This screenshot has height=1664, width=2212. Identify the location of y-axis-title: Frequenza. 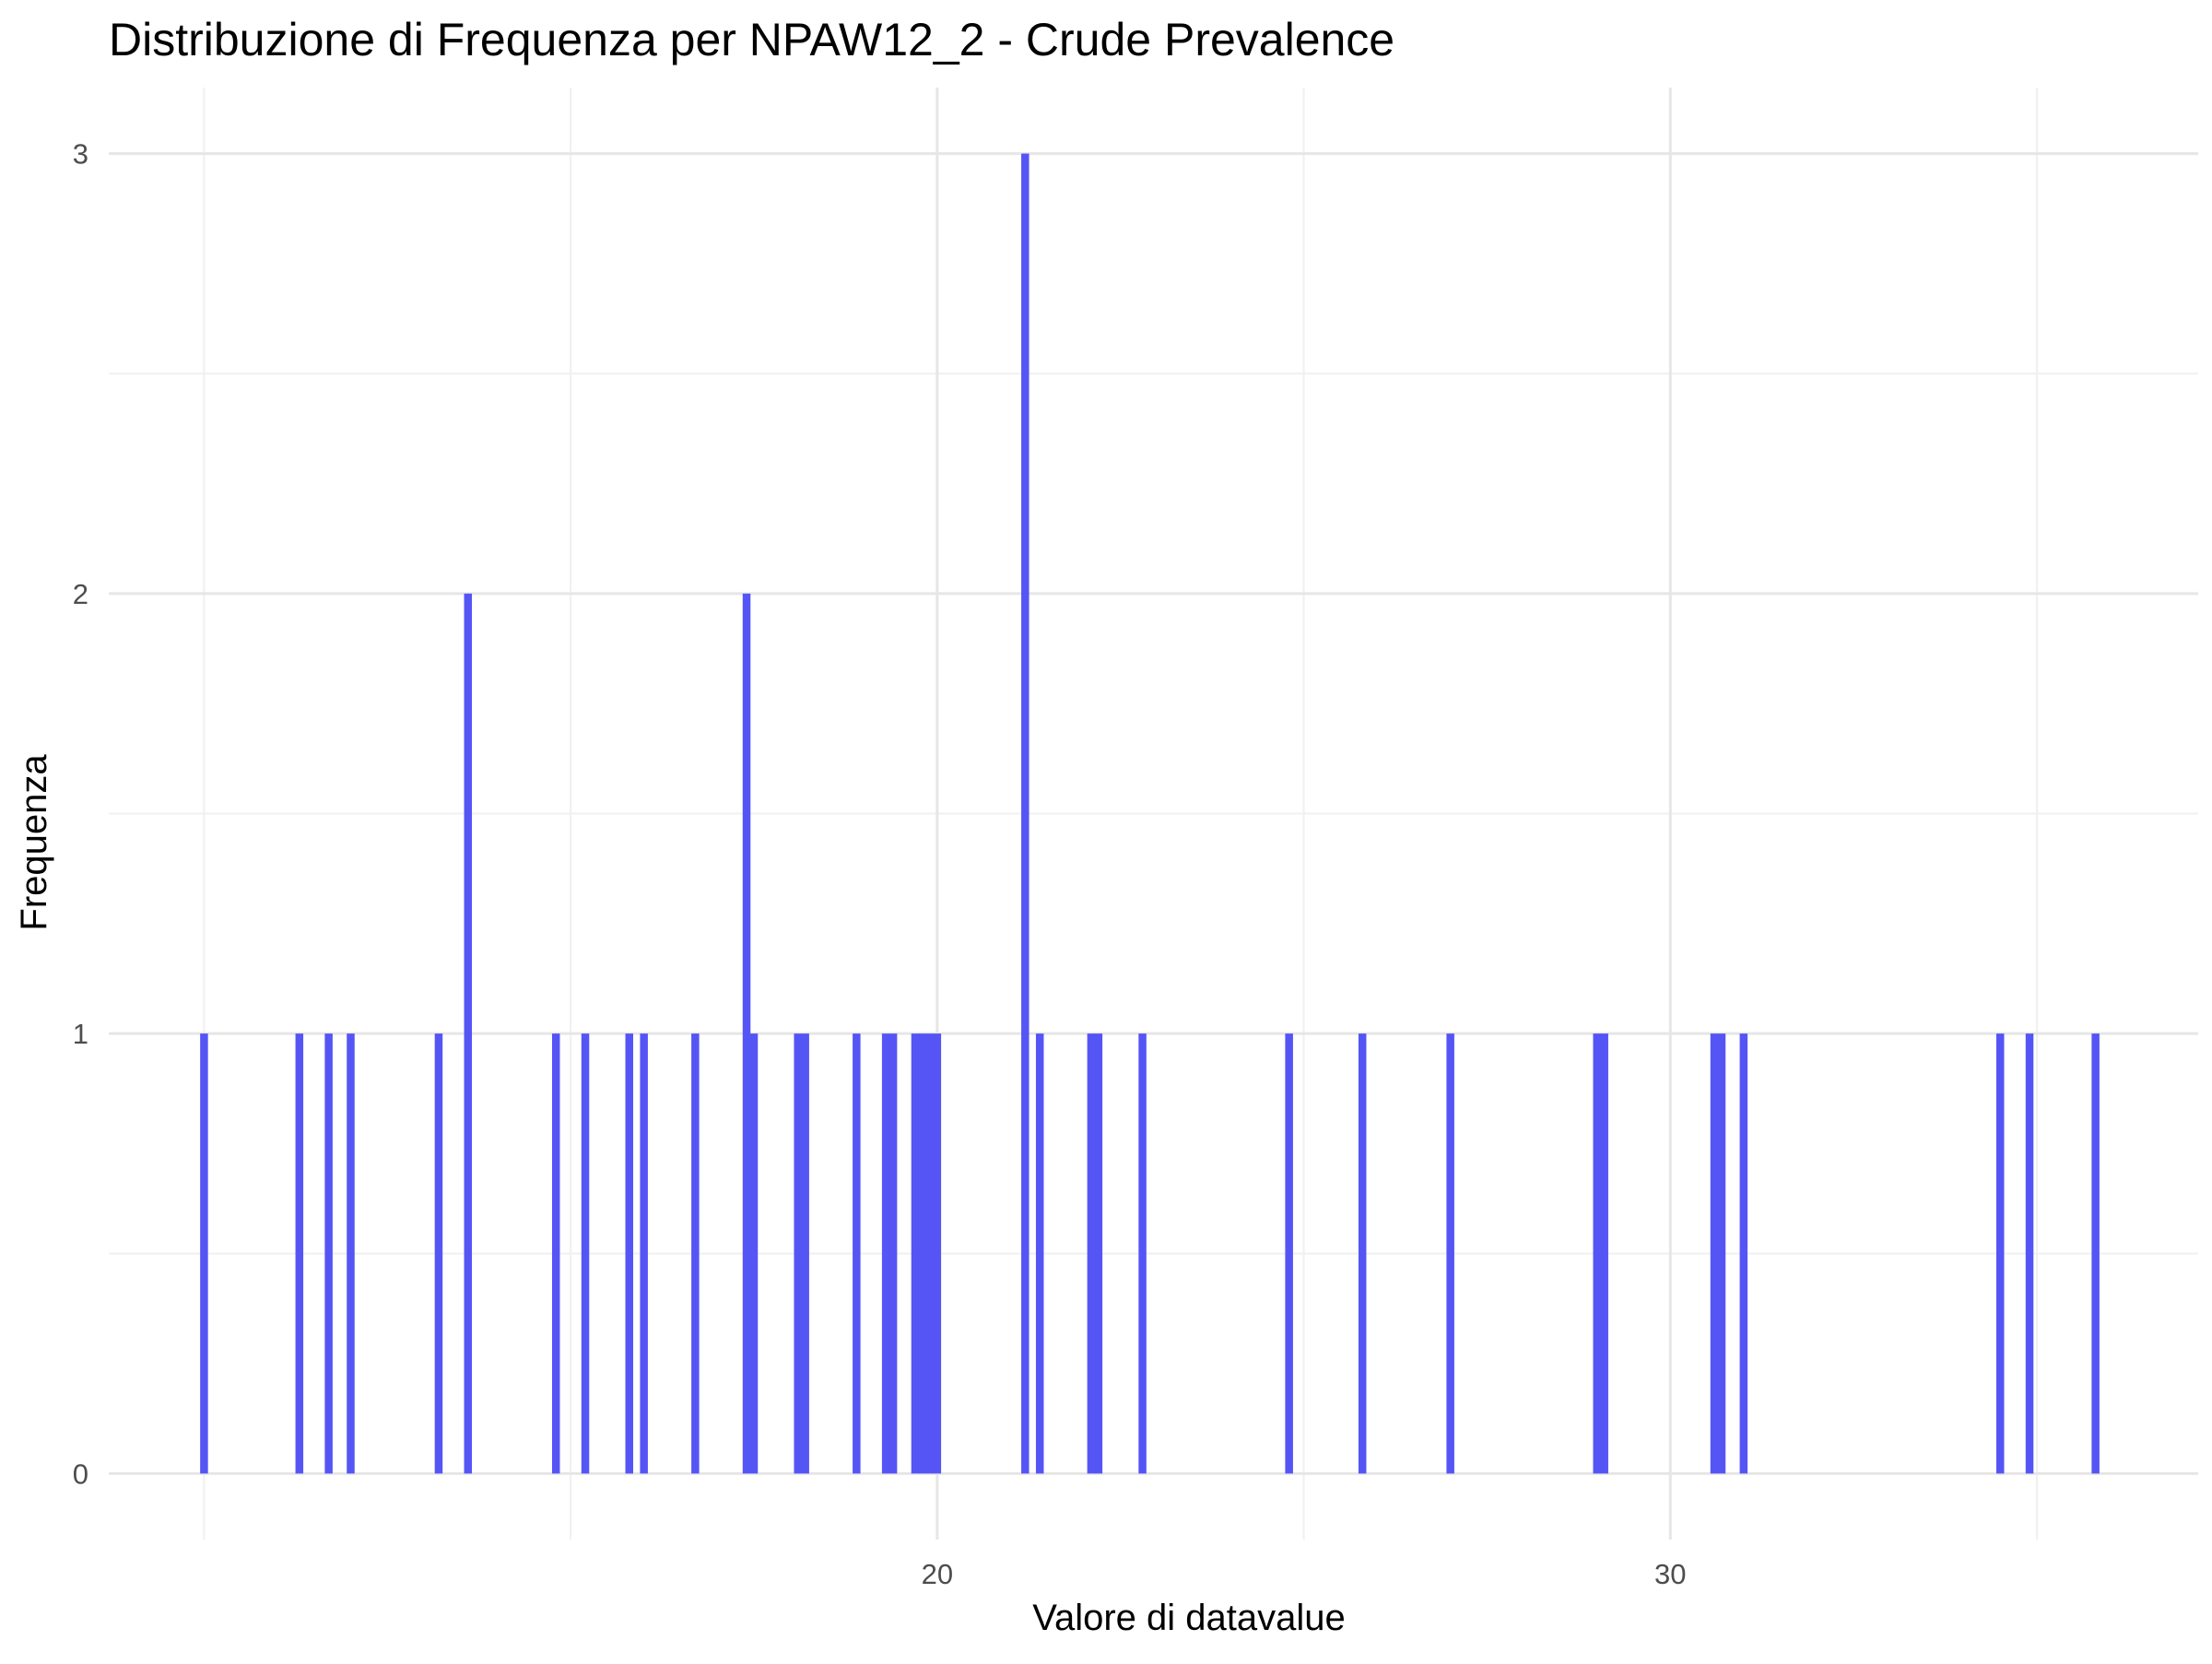
(34, 842).